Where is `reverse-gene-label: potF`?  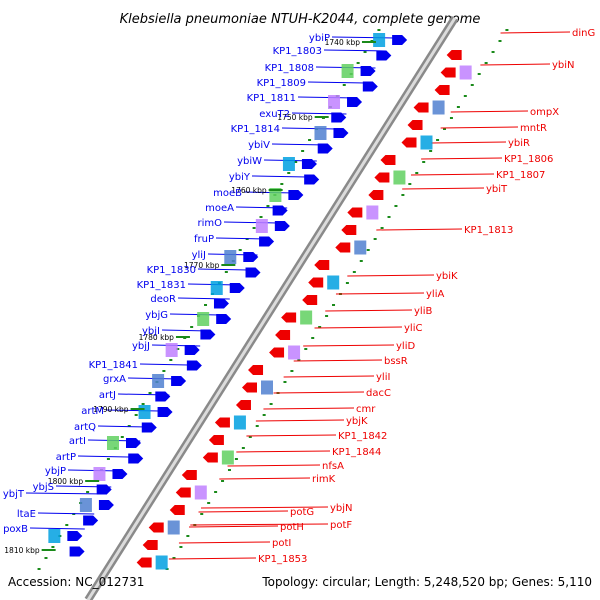 reverse-gene-label: potF is located at coordinates (341, 525).